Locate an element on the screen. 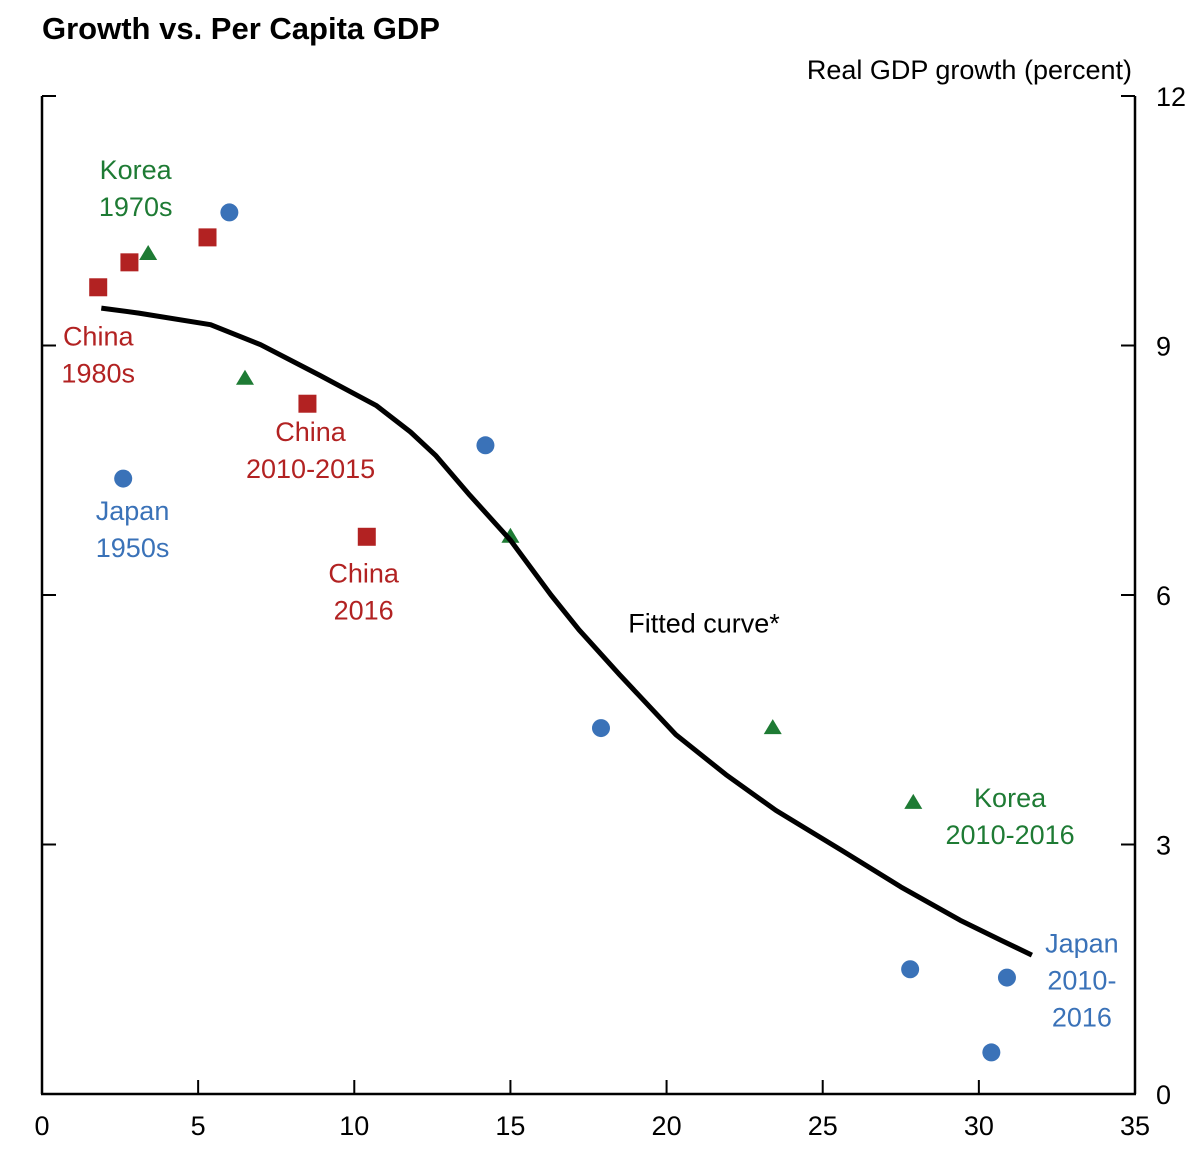  annotation-korea-2010-2016: Korea 2010-2016 is located at coordinates (1010, 816).